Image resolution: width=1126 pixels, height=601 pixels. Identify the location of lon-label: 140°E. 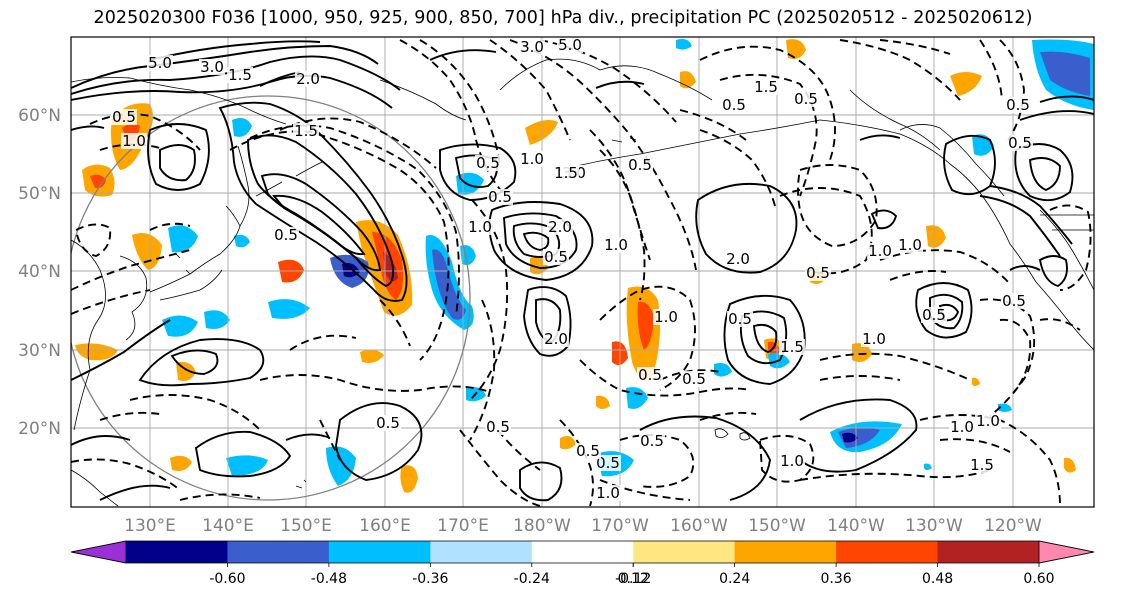
(228, 526).